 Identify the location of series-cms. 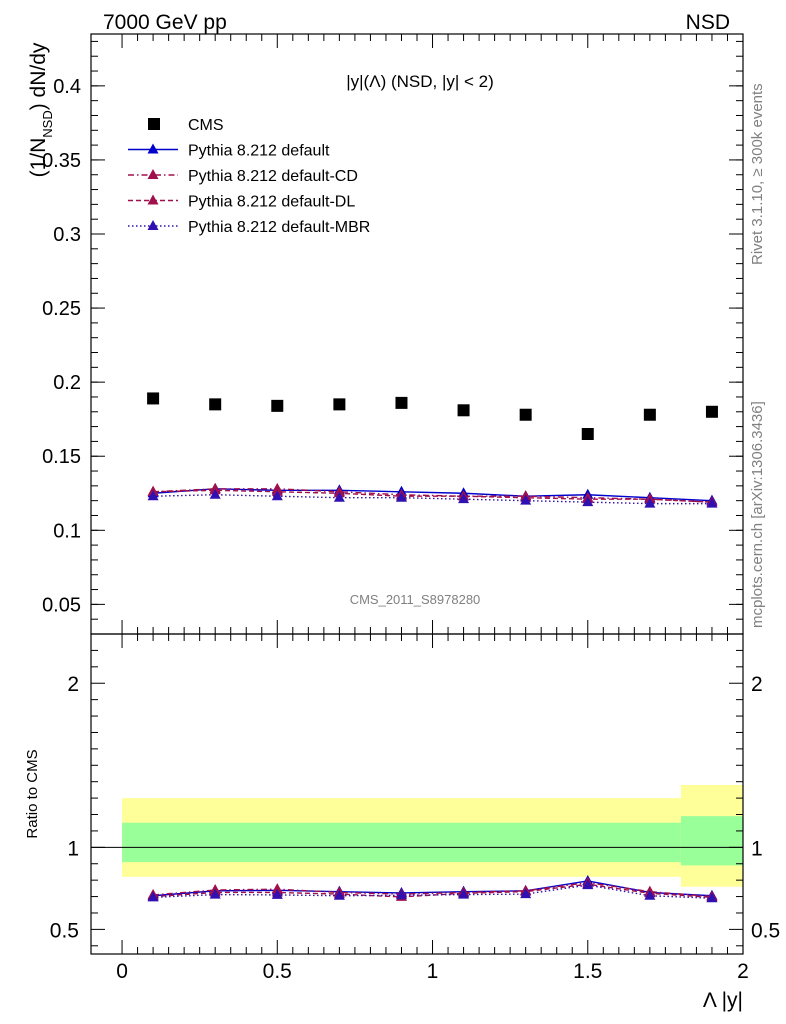
(432, 416).